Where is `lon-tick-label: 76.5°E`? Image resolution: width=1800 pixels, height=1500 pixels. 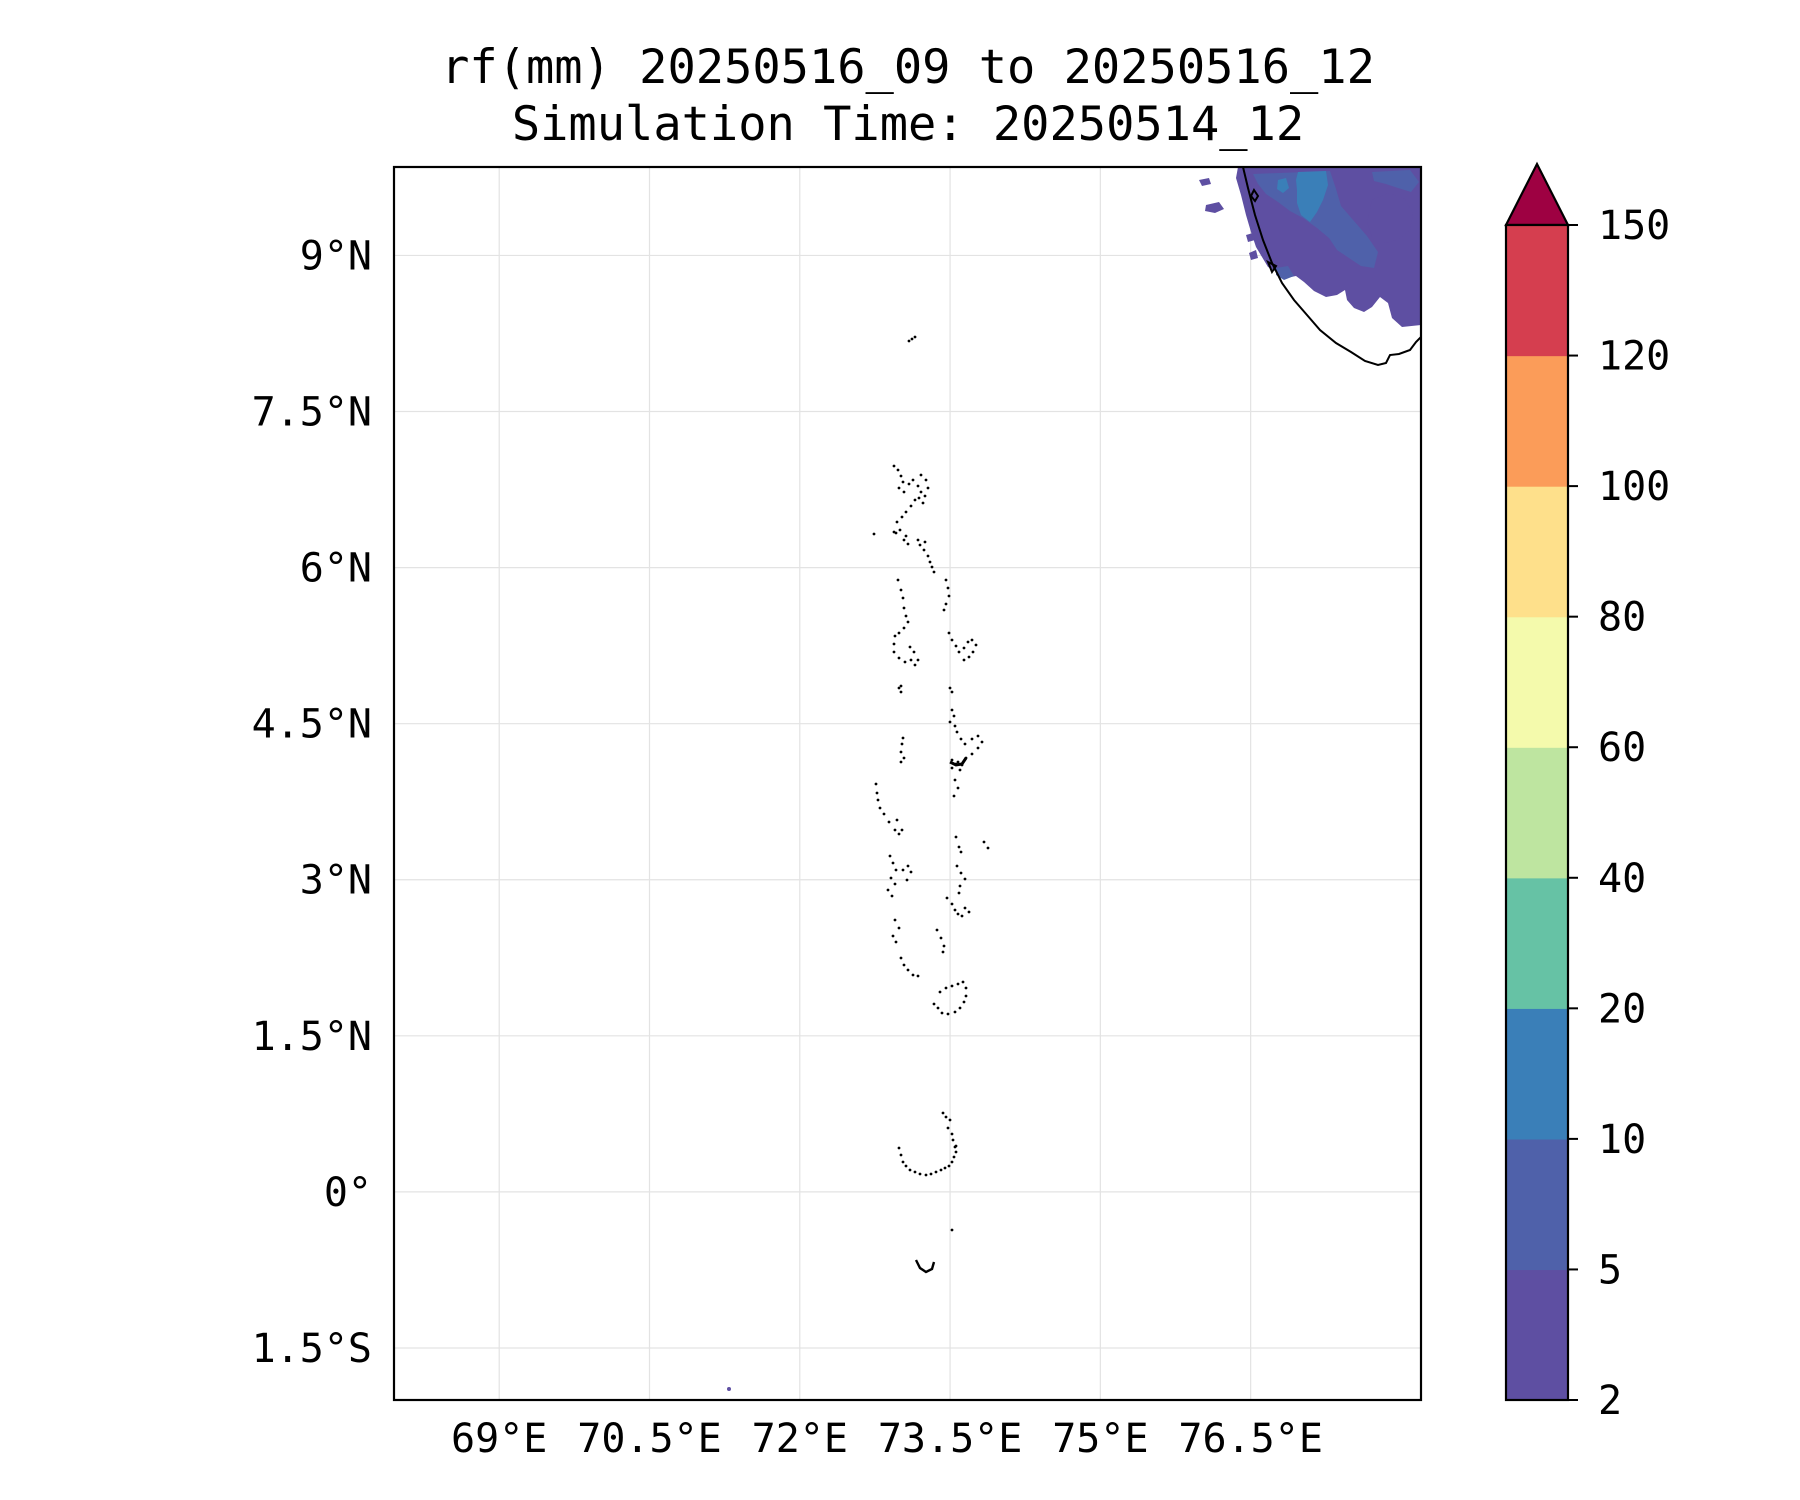 lon-tick-label: 76.5°E is located at coordinates (1250, 1439).